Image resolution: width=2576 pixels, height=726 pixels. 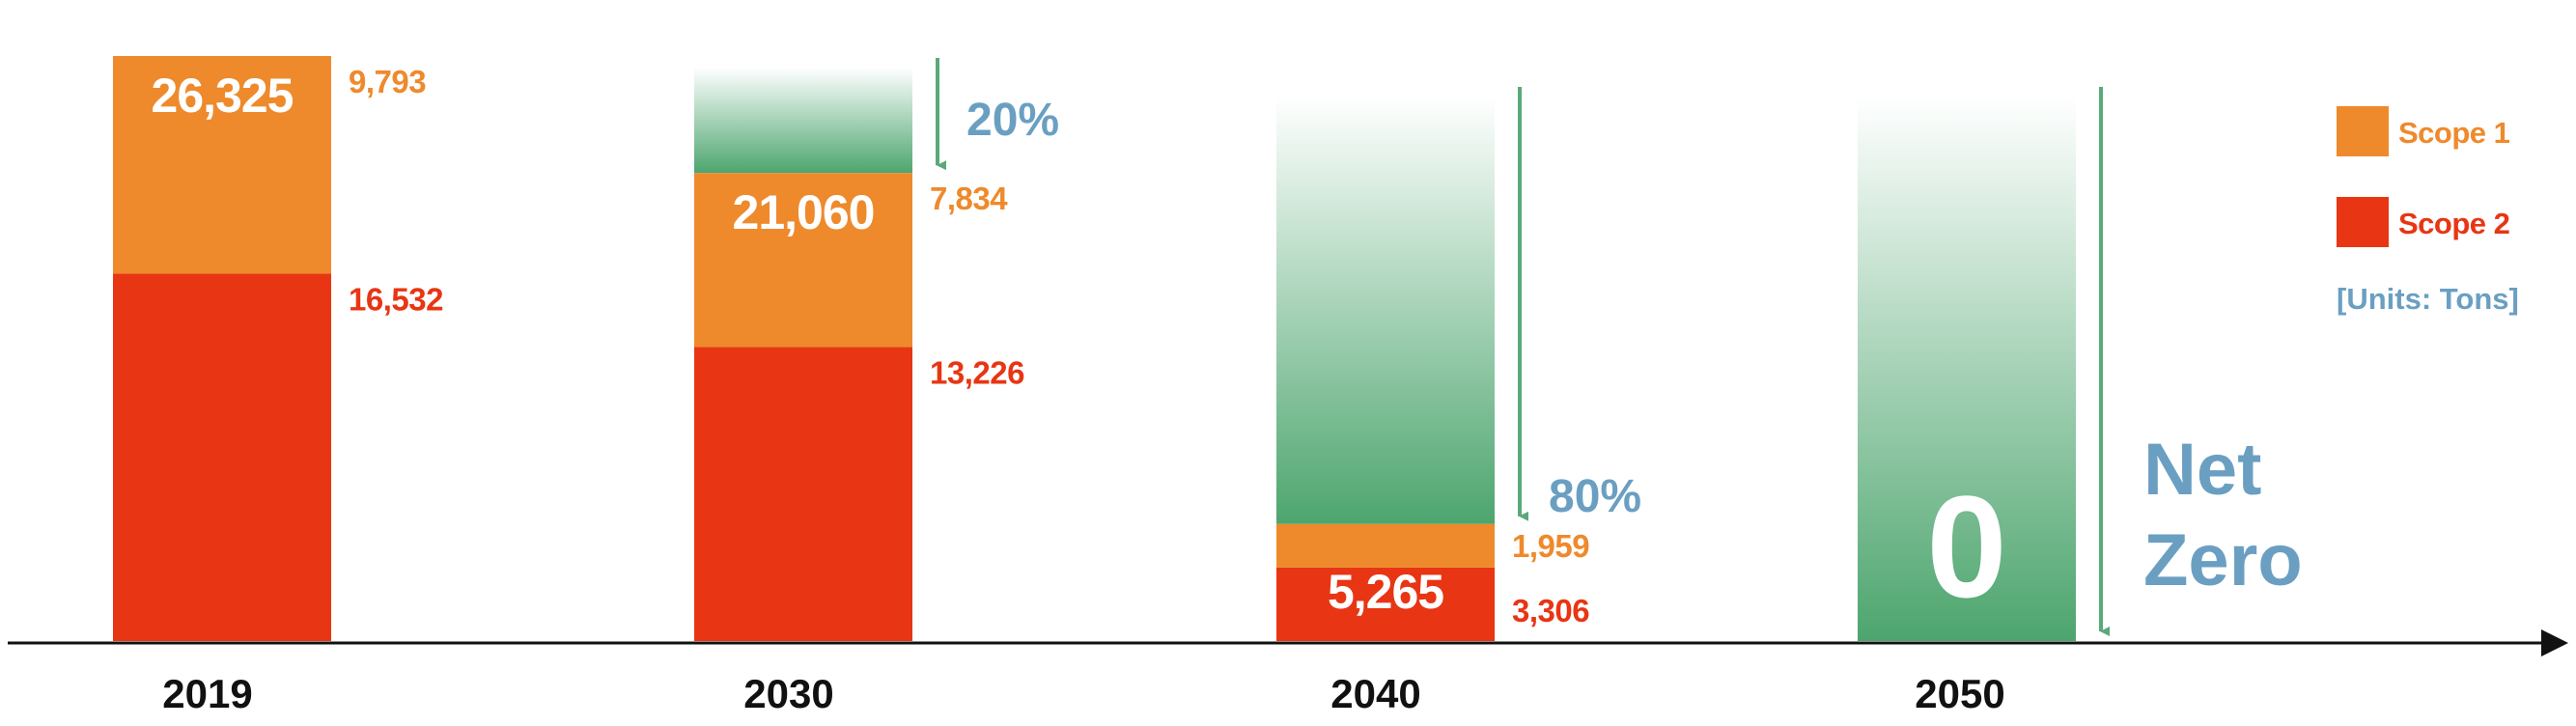 I want to click on legend-label-scope2: Scope 2, so click(x=2454, y=223).